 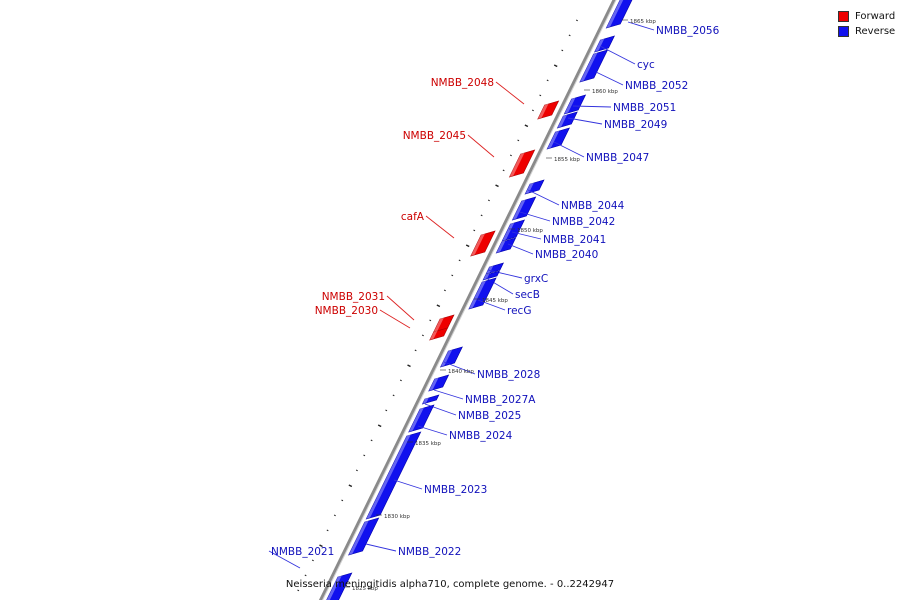 What do you see at coordinates (461, 372) in the screenshot?
I see `scale-label-5: 1840 kbp` at bounding box center [461, 372].